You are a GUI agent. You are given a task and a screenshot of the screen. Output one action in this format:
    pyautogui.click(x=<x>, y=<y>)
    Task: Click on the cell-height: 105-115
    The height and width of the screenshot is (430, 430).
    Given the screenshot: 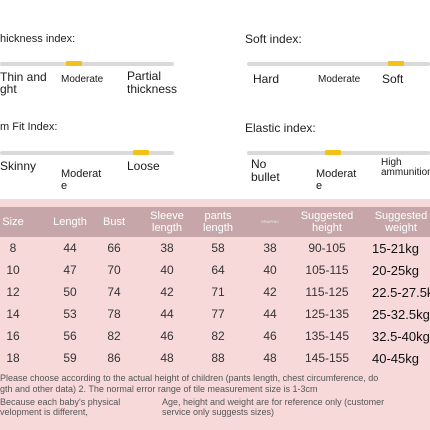 What is the action you would take?
    pyautogui.click(x=327, y=270)
    